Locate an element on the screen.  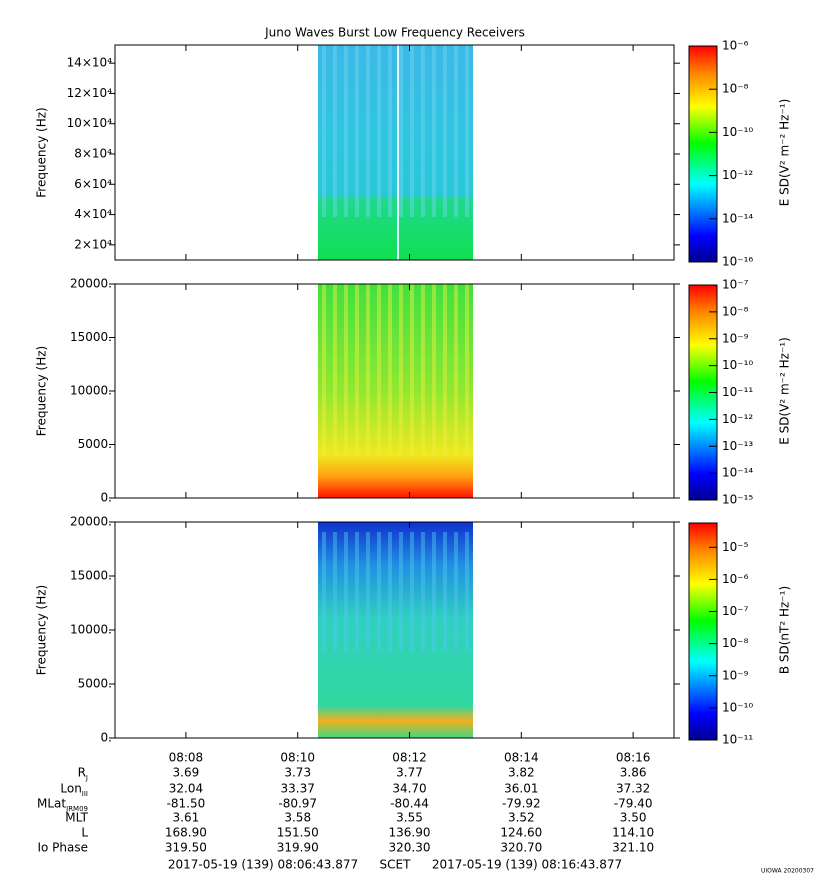
ephemeris-value: 3.86 is located at coordinates (633, 773).